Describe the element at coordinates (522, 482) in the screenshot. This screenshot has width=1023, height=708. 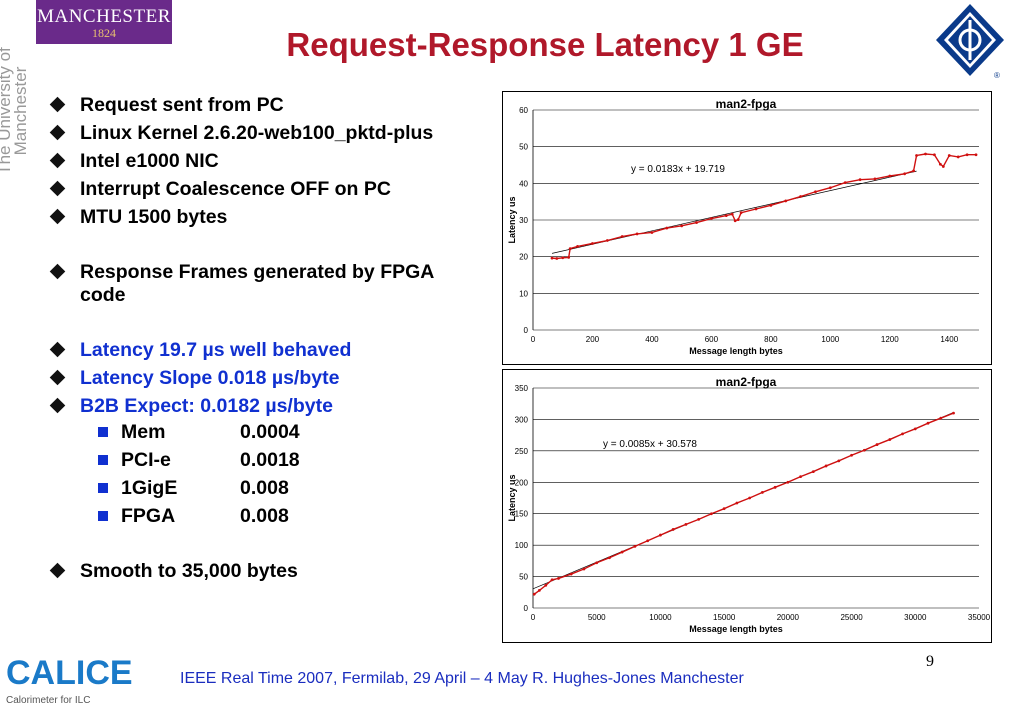
I see `y-tick-label: 200` at that location.